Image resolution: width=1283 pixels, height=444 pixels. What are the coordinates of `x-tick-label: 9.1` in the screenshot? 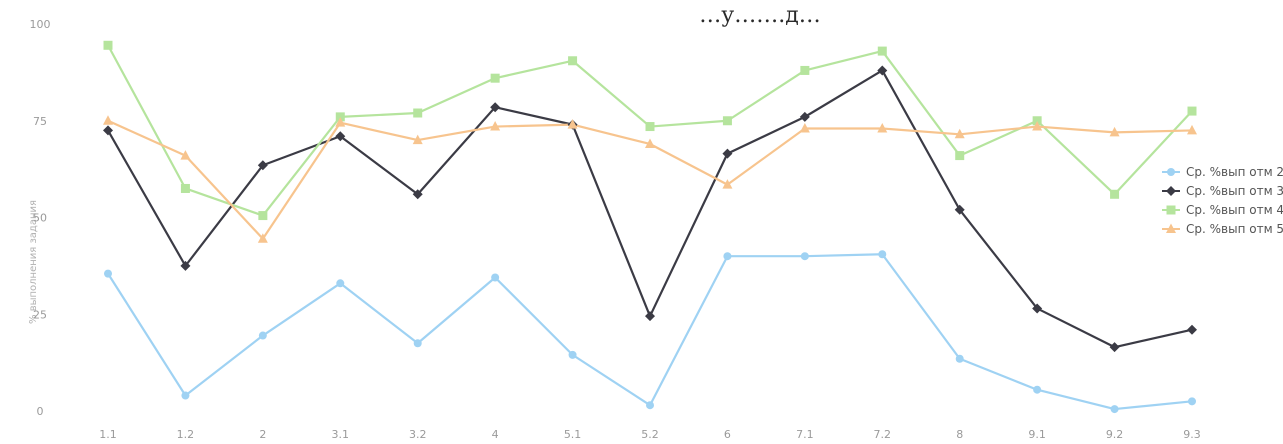 It's located at (1037, 434).